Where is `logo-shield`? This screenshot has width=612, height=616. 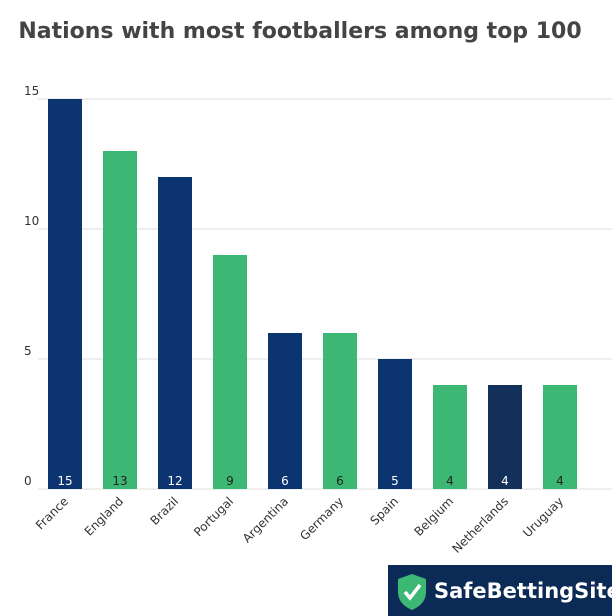 logo-shield is located at coordinates (412, 592).